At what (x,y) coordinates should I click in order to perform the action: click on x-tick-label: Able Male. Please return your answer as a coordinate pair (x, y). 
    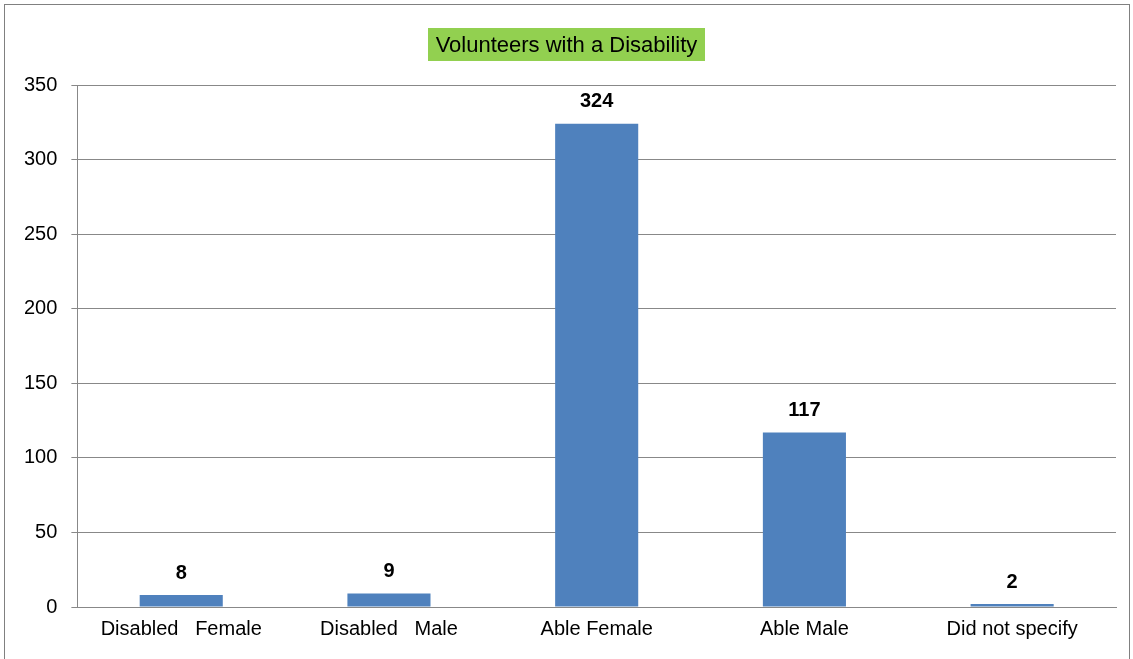
    Looking at the image, I should click on (804, 627).